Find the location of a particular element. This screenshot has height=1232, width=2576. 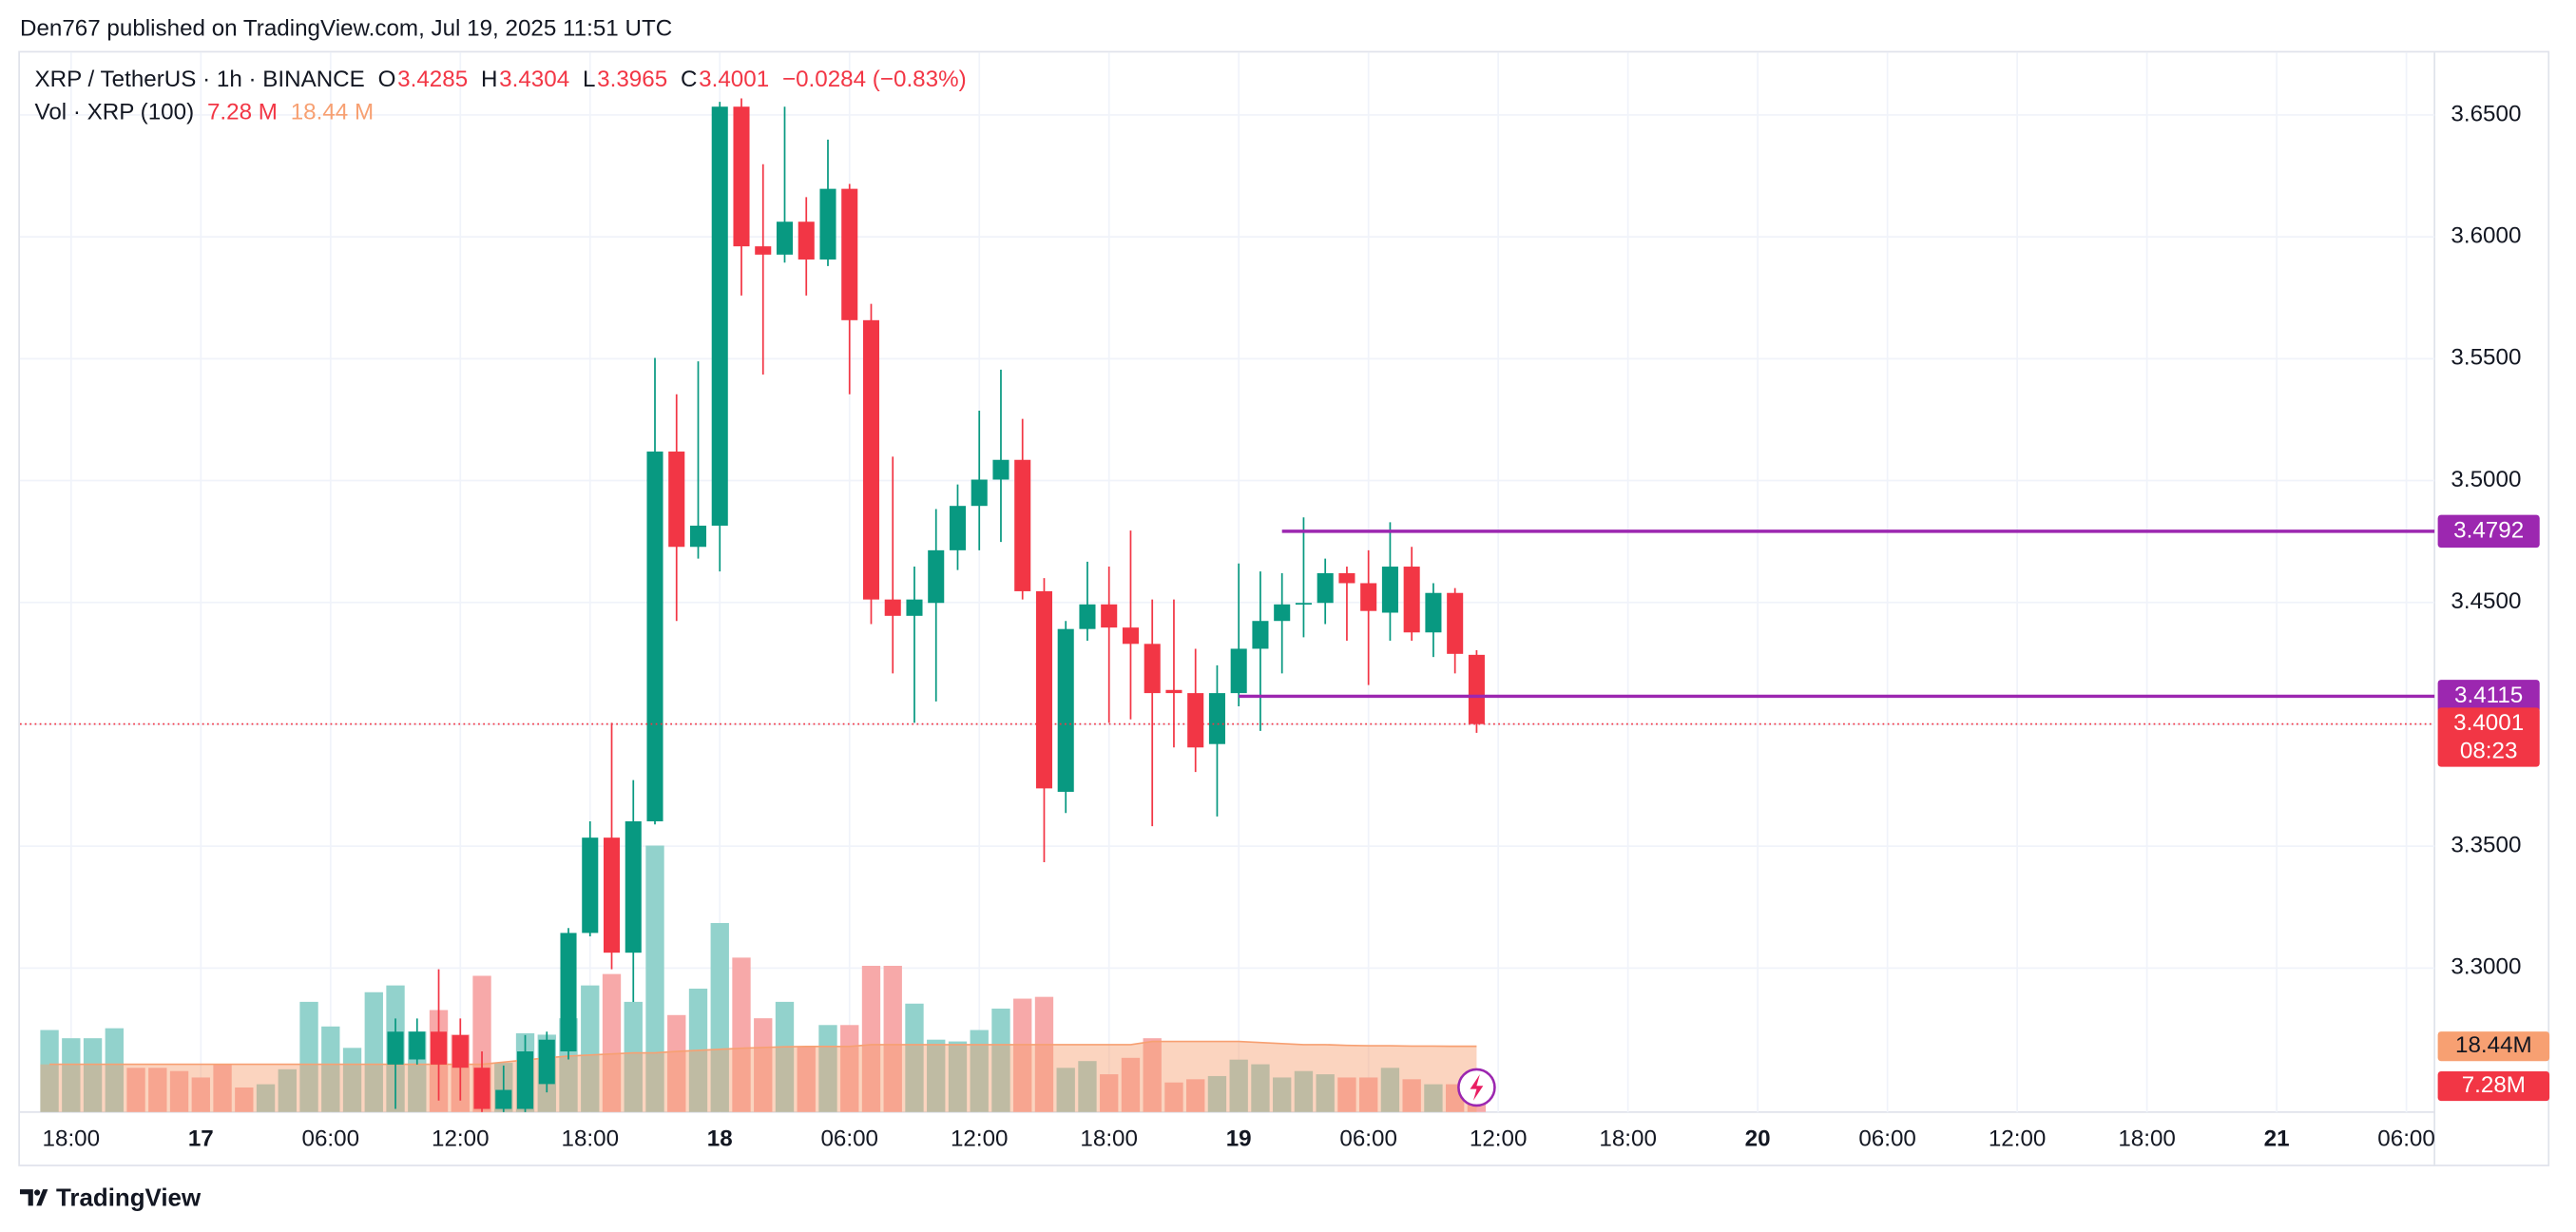

x-tick-label: 21 is located at coordinates (2277, 1139).